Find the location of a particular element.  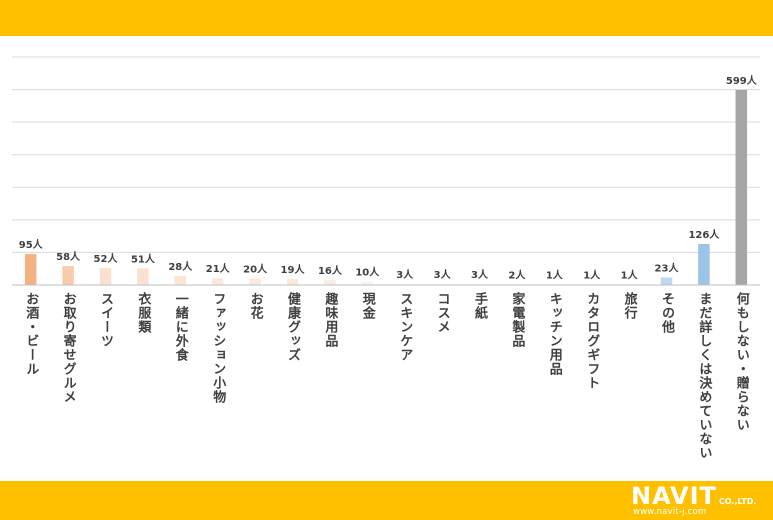

category-label: スイーツ is located at coordinates (106, 320).